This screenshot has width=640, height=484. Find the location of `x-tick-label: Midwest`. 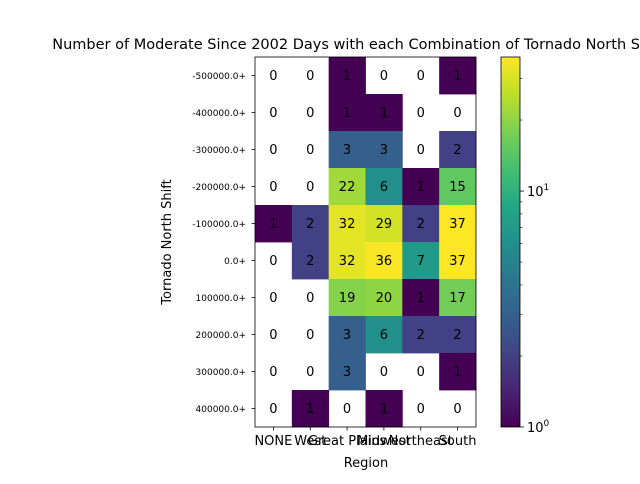

x-tick-label: Midwest is located at coordinates (384, 441).